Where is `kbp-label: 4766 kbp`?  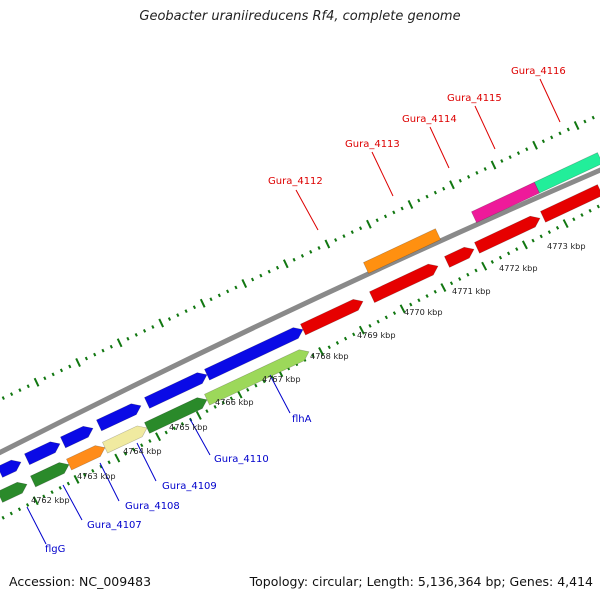 kbp-label: 4766 kbp is located at coordinates (234, 402).